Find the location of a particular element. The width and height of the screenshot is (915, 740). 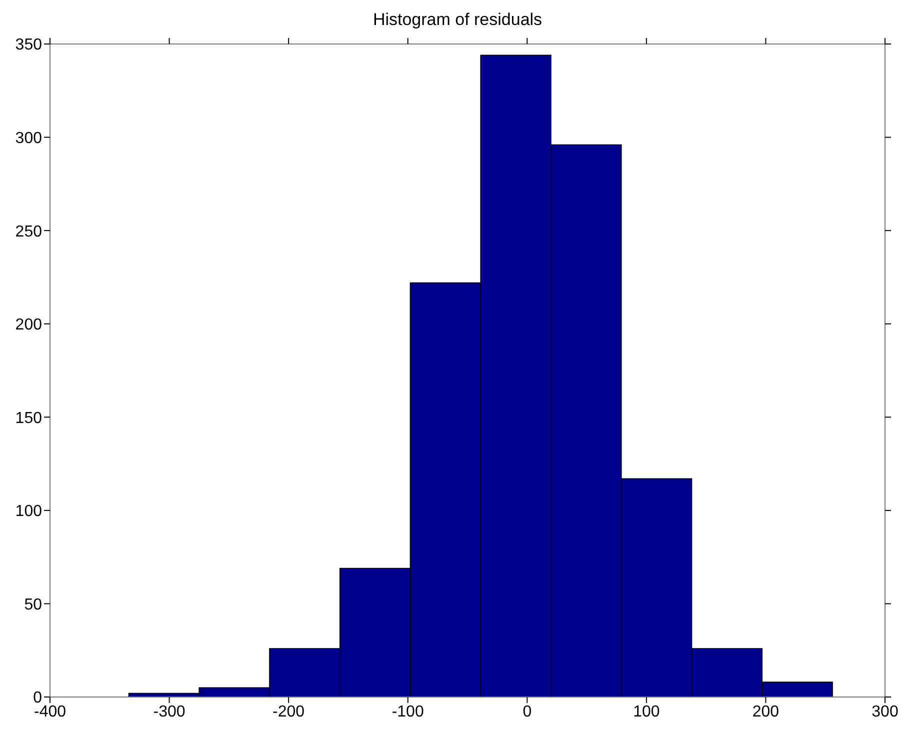

x-tick-label: -300 is located at coordinates (169, 711).